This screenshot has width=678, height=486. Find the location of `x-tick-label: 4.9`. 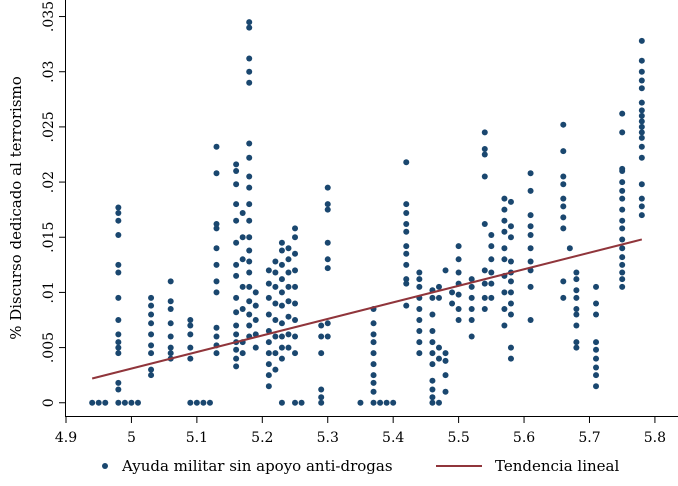

x-tick-label: 4.9 is located at coordinates (66, 438).